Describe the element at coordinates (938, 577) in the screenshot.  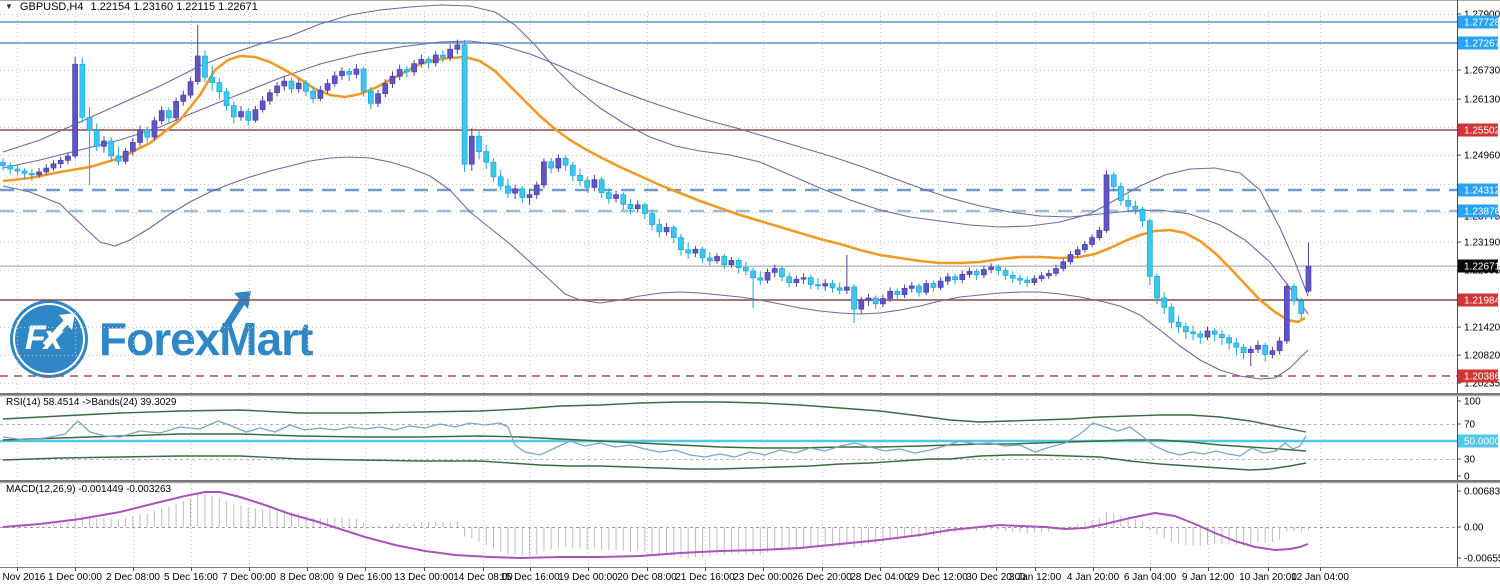
I see `time-label: 29 Dec 12:00` at that location.